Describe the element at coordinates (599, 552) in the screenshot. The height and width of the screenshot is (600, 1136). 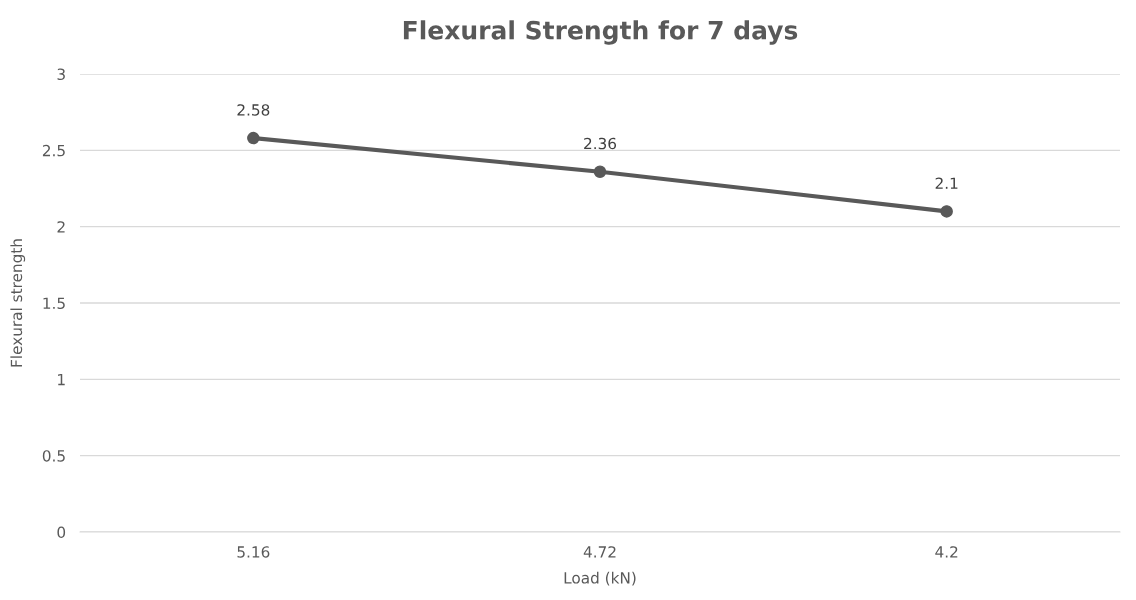
I see `x-tick-label: 4.72` at that location.